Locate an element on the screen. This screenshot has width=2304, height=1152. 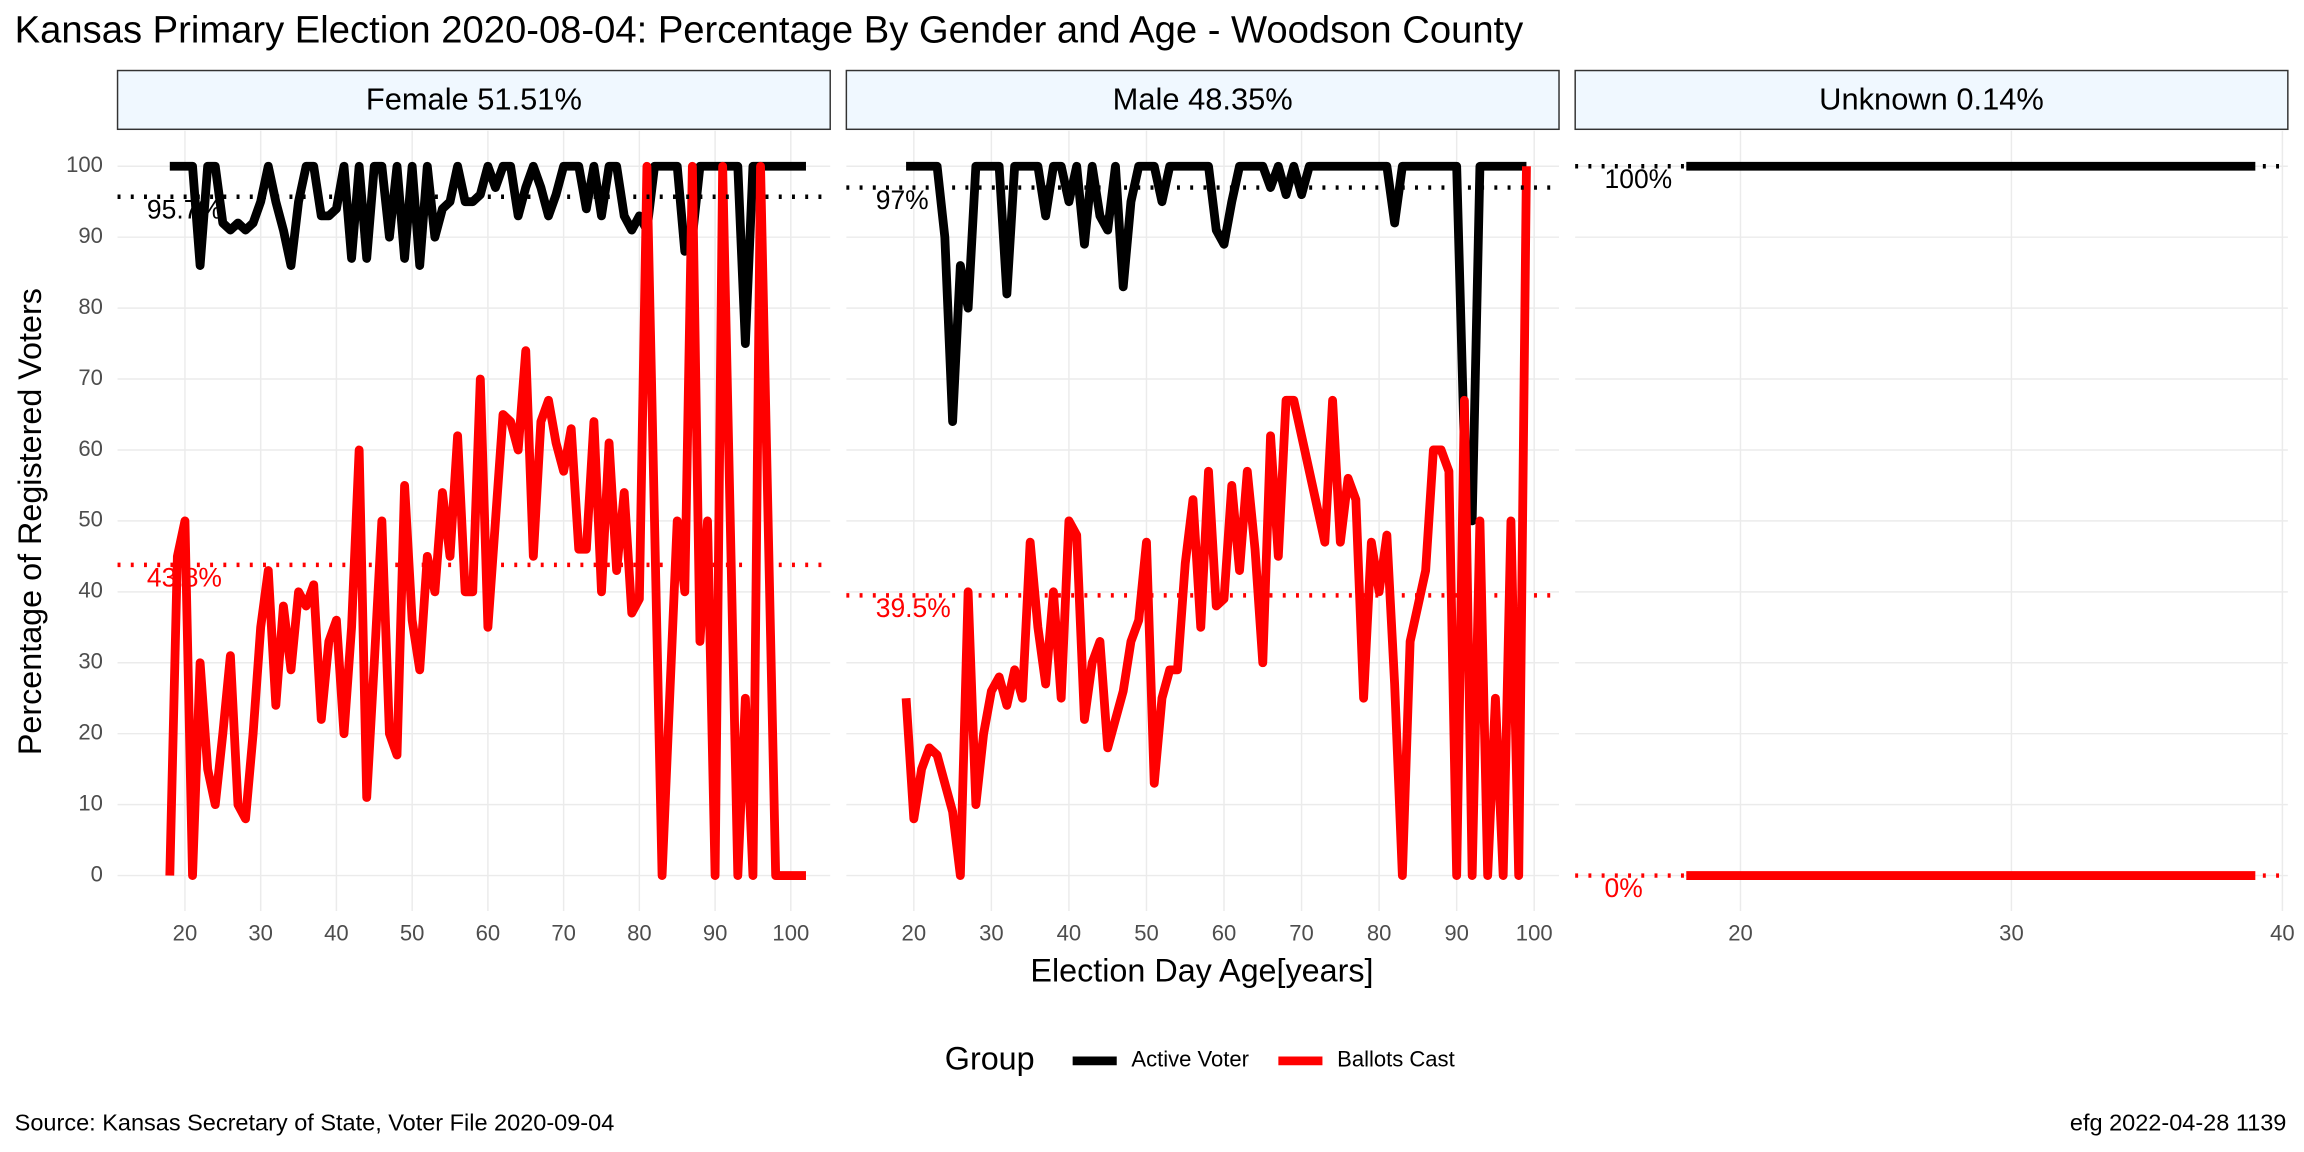
y-axis-title: Percentage of Registered Voters is located at coordinates (30, 521).